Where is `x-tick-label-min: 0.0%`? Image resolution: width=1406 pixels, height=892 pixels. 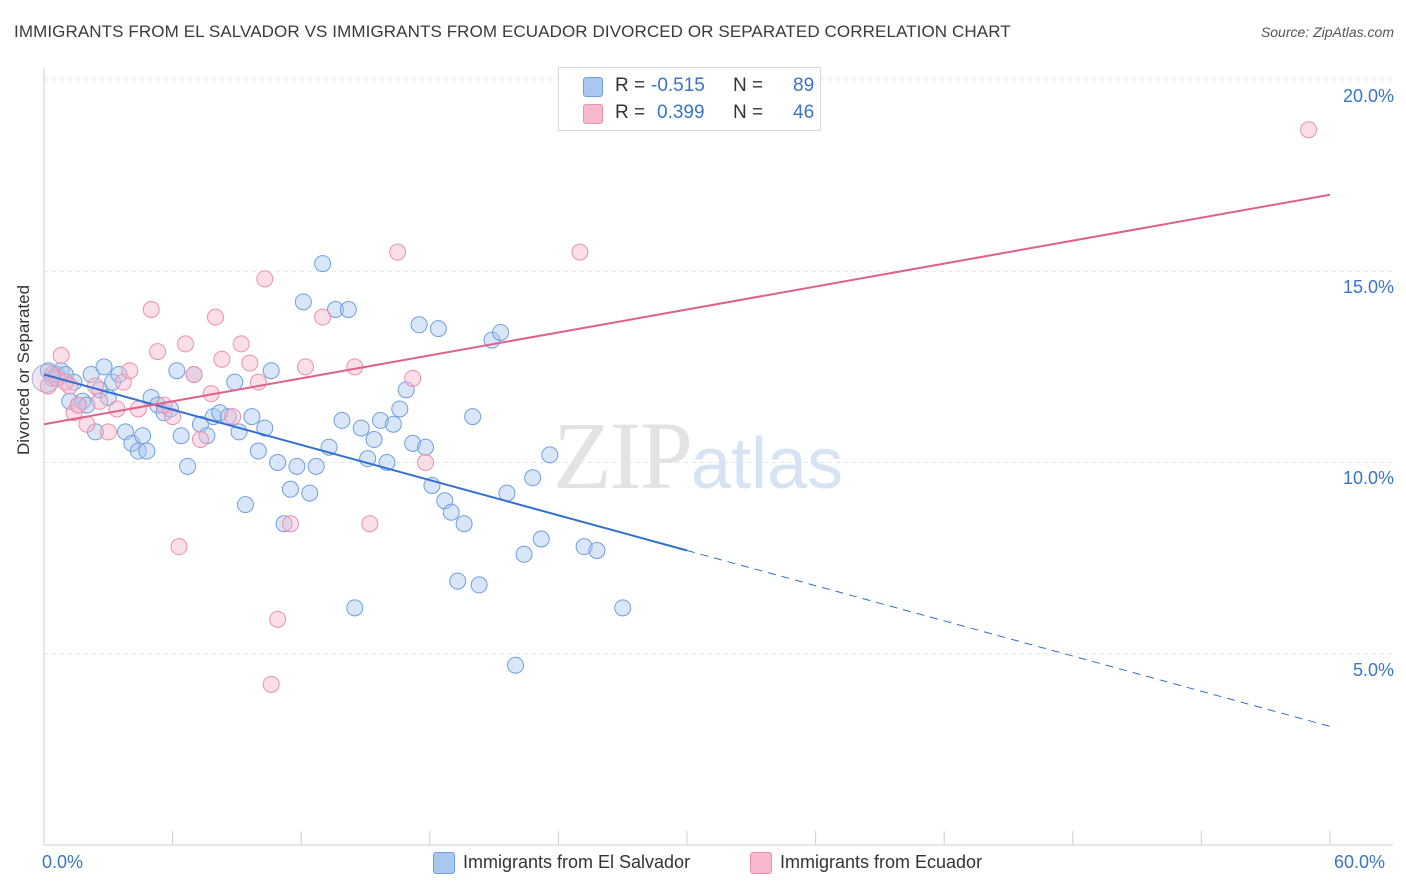 x-tick-label-min: 0.0% is located at coordinates (63, 862).